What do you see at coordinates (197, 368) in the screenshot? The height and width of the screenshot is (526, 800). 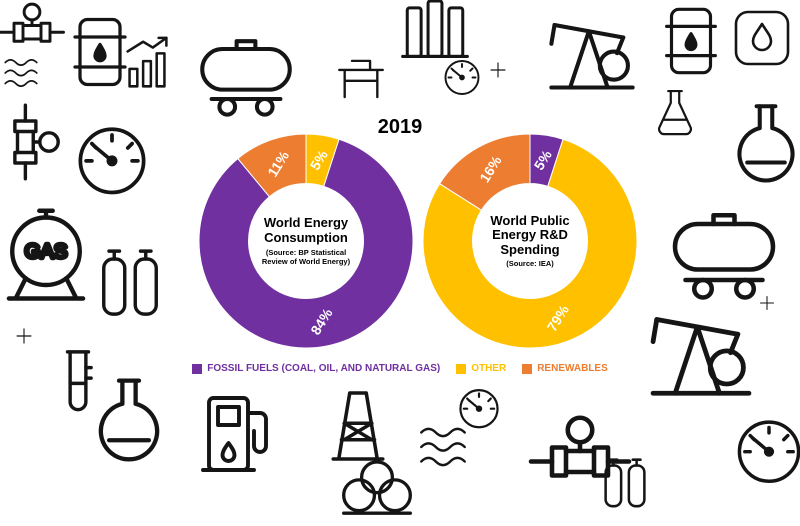 I see `legend-swatch-fossil-fuels` at bounding box center [197, 368].